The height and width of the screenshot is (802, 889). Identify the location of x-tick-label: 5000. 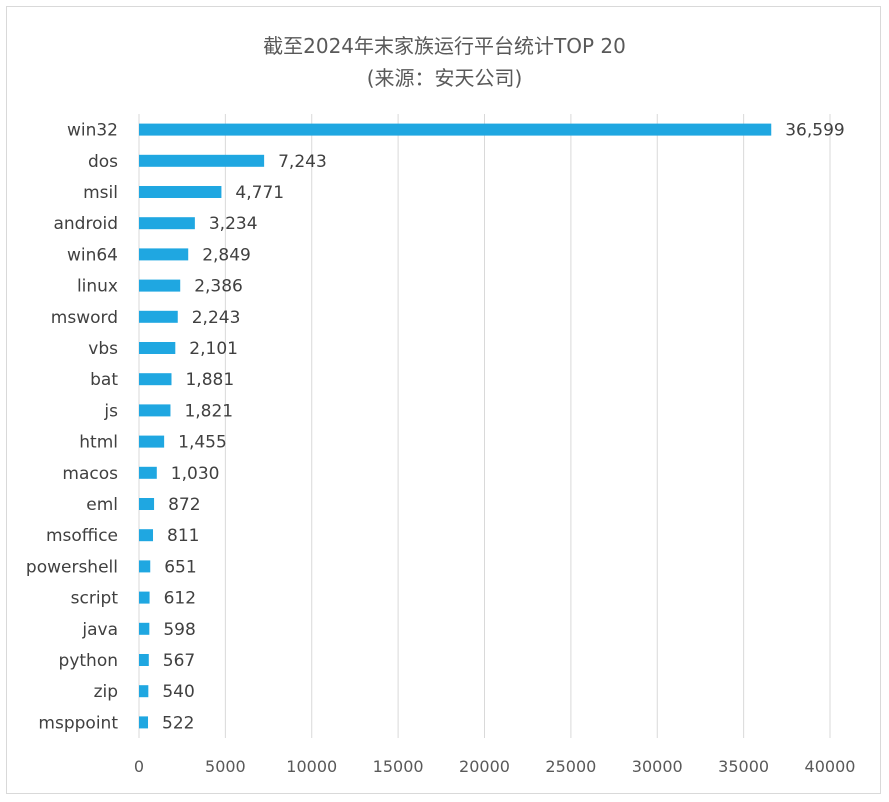
(225, 766).